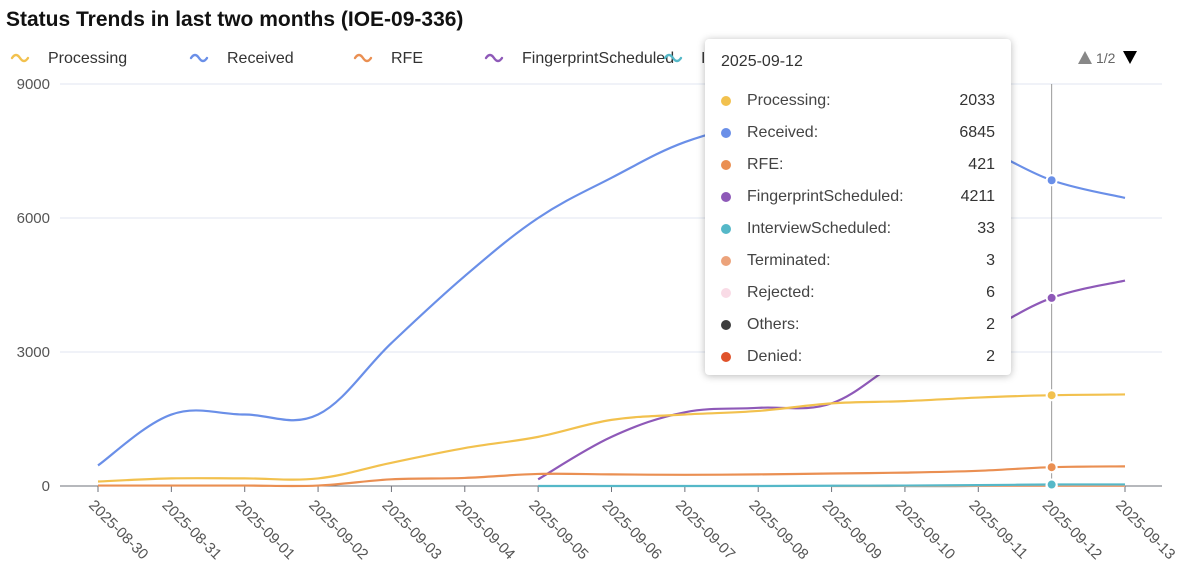 This screenshot has height=577, width=1200. Describe the element at coordinates (858, 165) in the screenshot. I see `tooltip-row: RFE: 421` at that location.